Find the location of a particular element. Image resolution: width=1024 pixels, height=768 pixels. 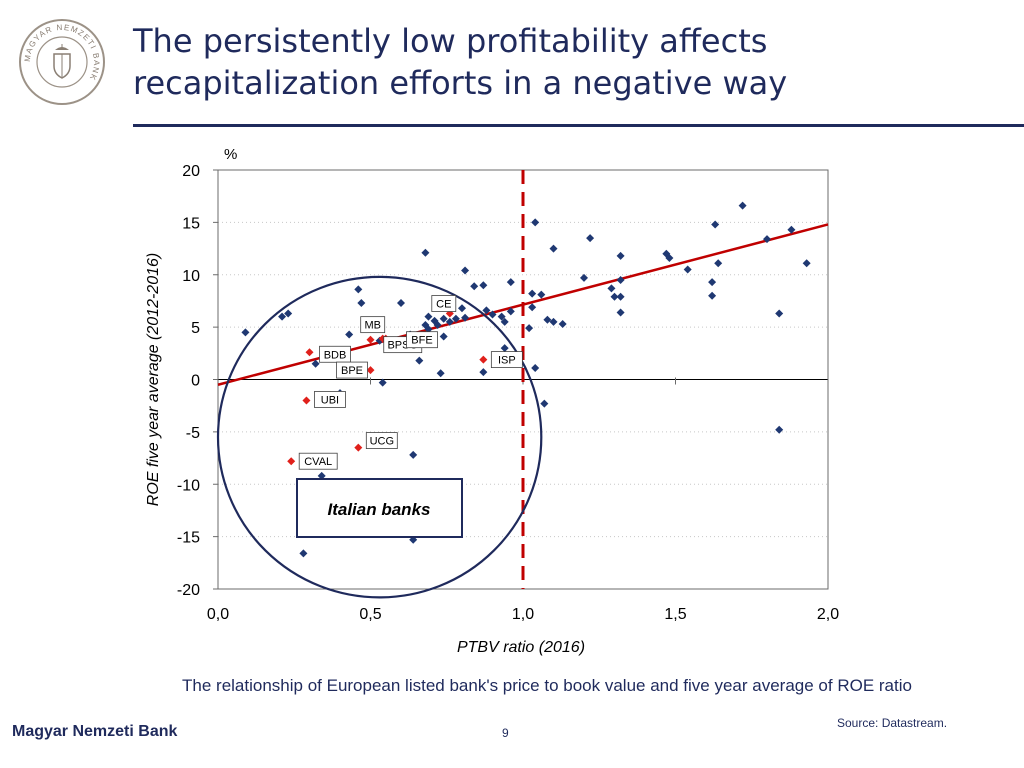

coat-of-arms-icon is located at coordinates (62, 61).